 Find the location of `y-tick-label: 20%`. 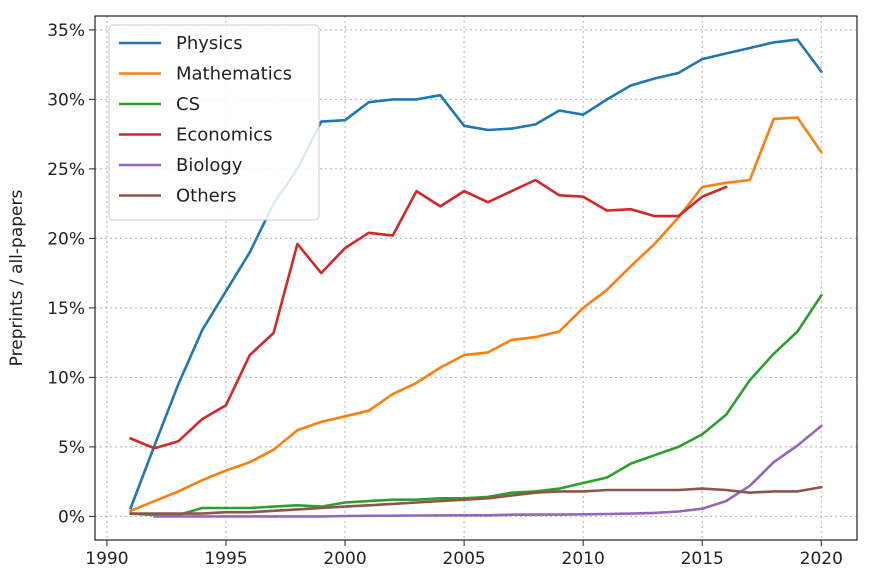

y-tick-label: 20% is located at coordinates (66, 239).